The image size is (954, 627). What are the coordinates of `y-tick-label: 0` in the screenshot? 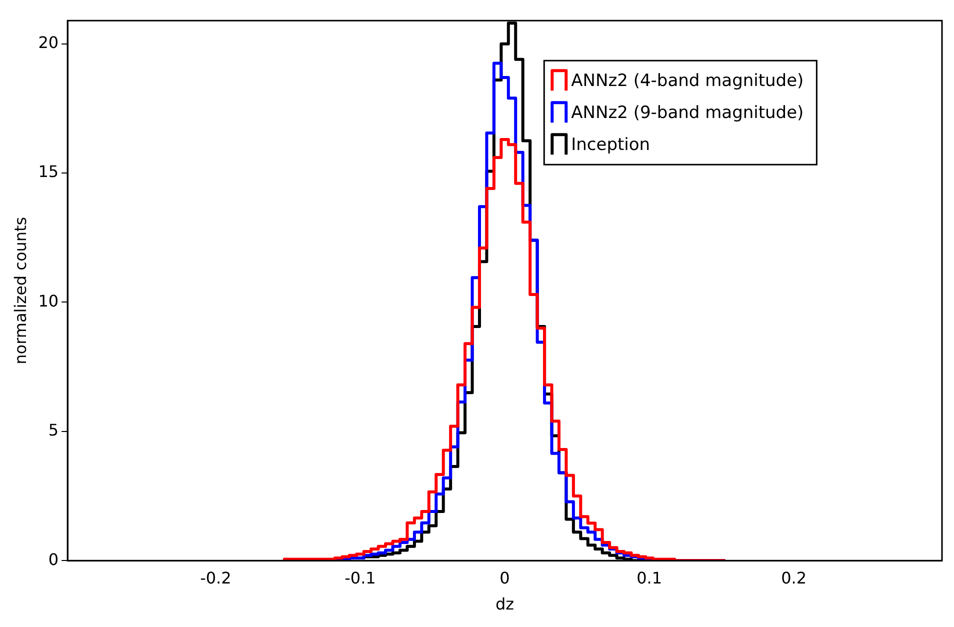 It's located at (53, 559).